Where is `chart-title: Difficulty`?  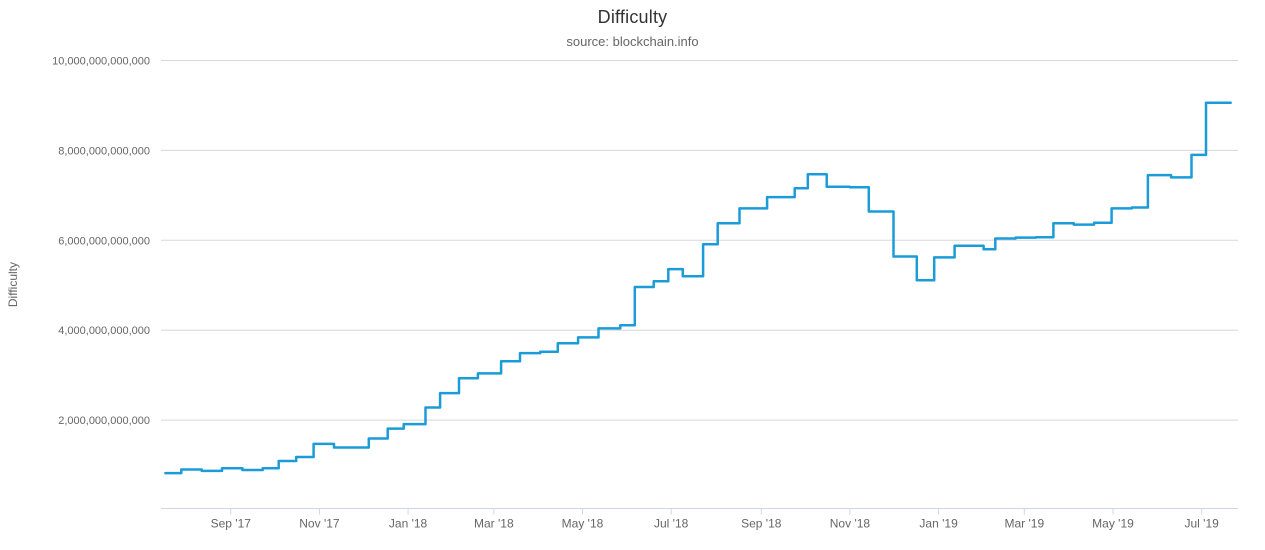 chart-title: Difficulty is located at coordinates (632, 17).